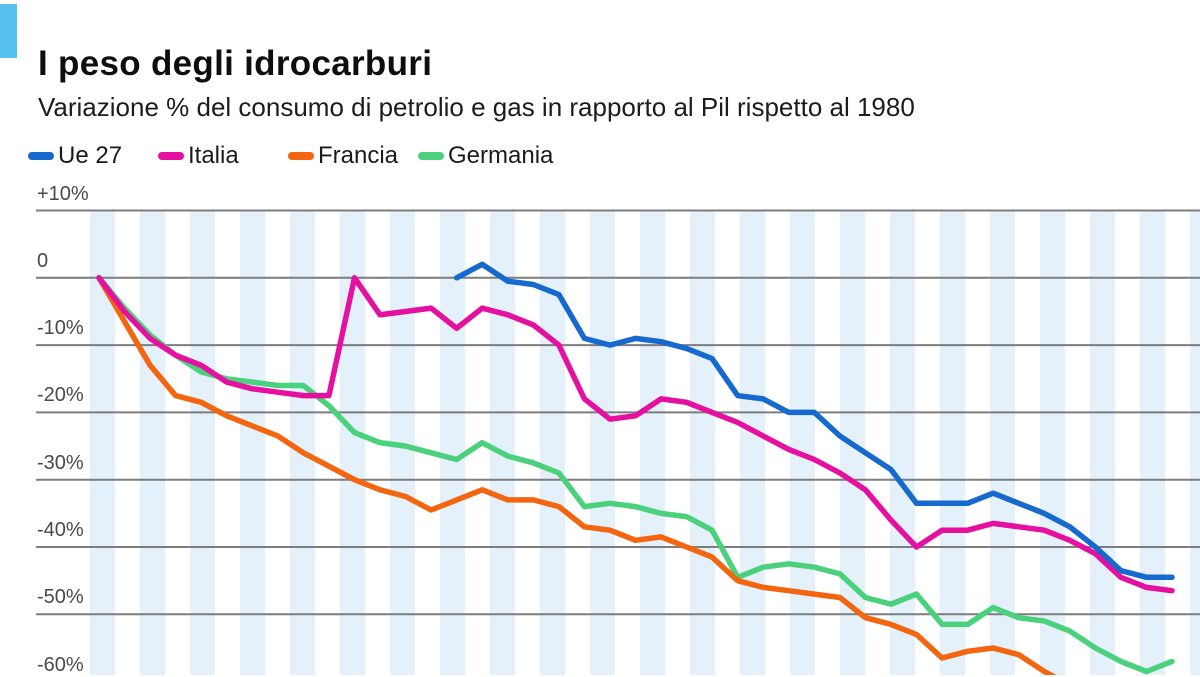 The height and width of the screenshot is (677, 1200). I want to click on y-axis-label: +10%, so click(63, 194).